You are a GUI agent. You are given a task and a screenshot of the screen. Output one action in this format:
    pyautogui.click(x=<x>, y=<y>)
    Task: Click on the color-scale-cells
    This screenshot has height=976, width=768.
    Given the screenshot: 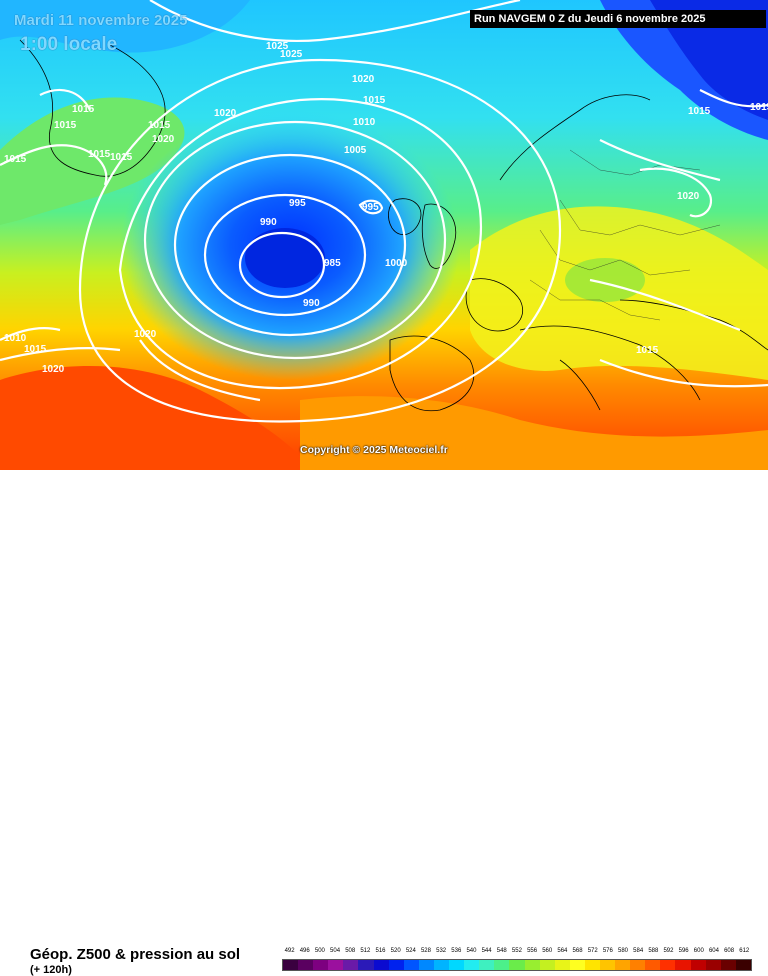 What is the action you would take?
    pyautogui.click(x=517, y=965)
    